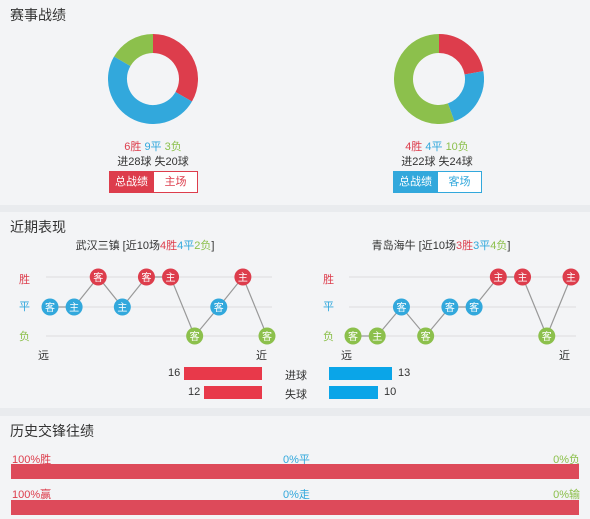 The width and height of the screenshot is (590, 519). What do you see at coordinates (457, 147) in the screenshot?
I see `away-losses: 10负` at bounding box center [457, 147].